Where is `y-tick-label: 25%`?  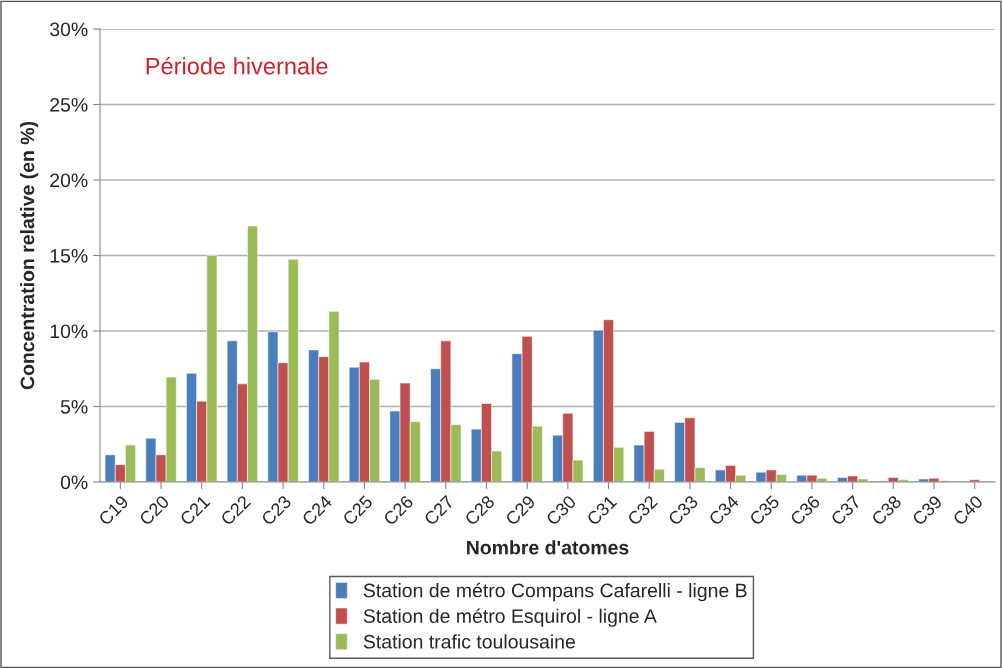 y-tick-label: 25% is located at coordinates (69, 104).